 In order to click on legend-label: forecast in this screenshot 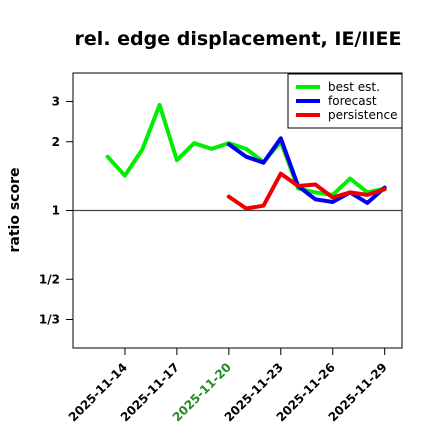, I will do `click(352, 101)`.